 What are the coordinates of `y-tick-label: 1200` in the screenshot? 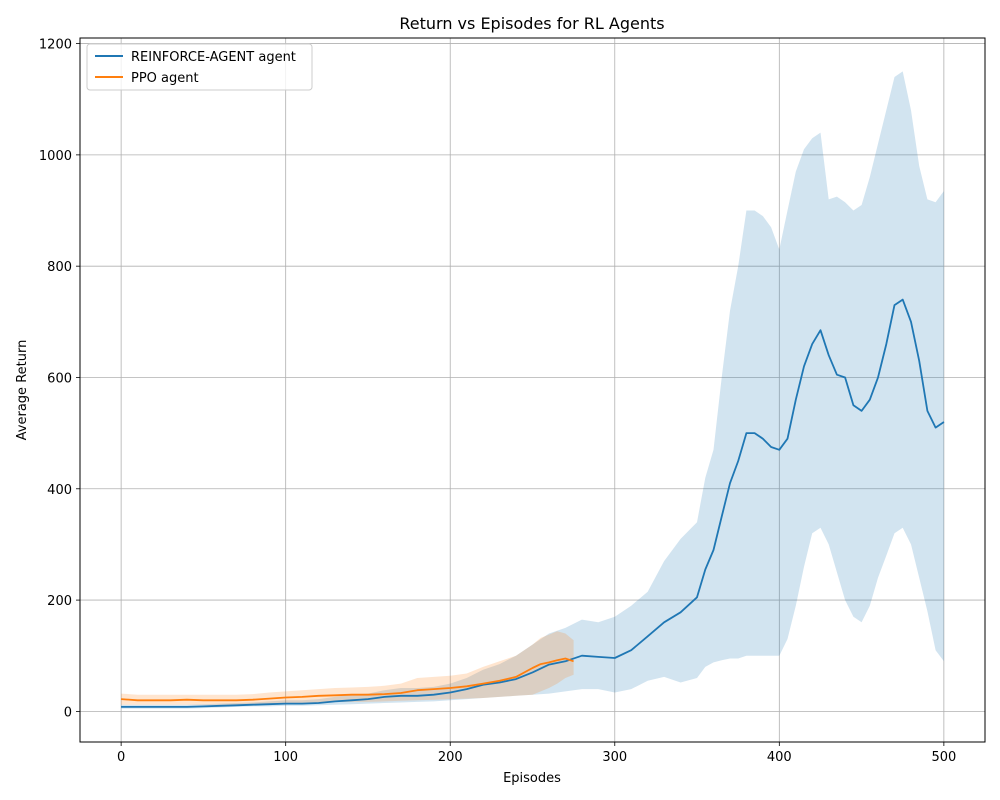 It's located at (55, 45).